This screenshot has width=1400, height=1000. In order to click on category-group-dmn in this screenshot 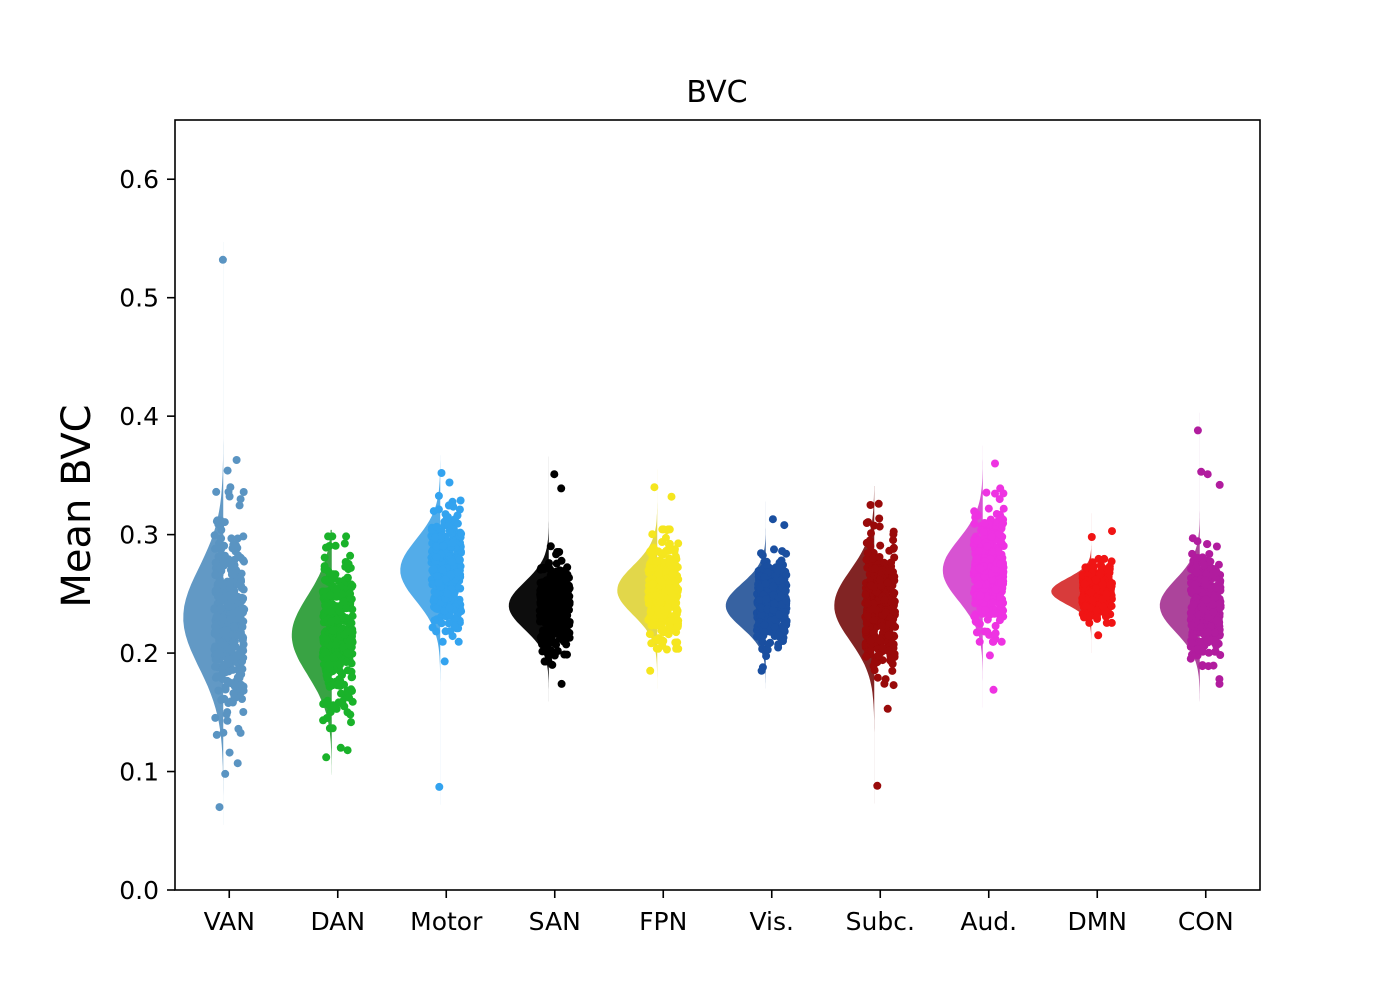, I will do `click(1083, 583)`.